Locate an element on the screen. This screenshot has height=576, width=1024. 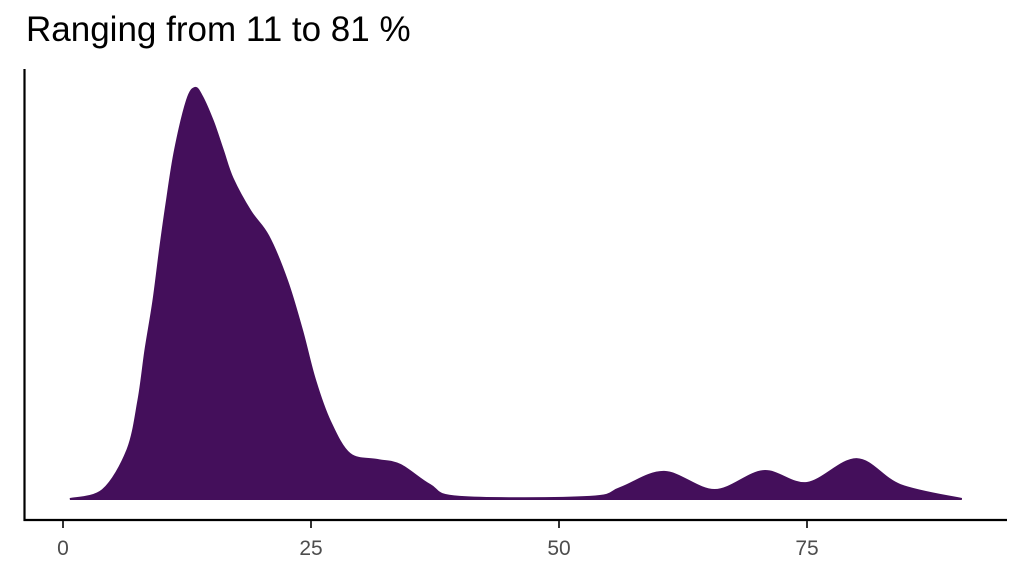
x-axis-ticks: 0 25 50 75 is located at coordinates (438, 540).